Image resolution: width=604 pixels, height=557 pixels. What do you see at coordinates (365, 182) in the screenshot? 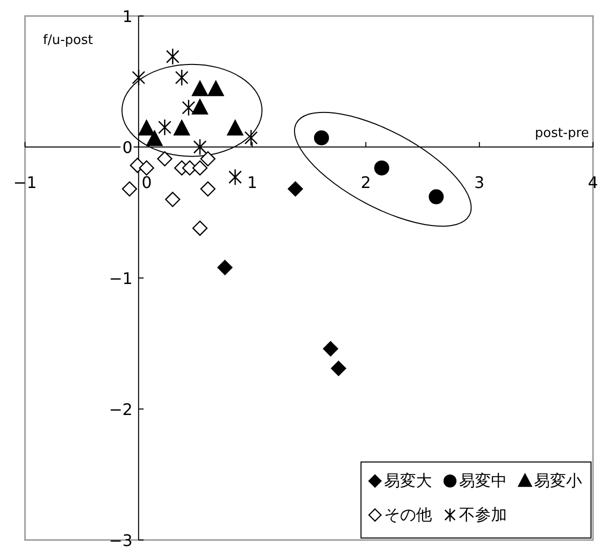
I see `x-tick-label: 2` at bounding box center [365, 182].